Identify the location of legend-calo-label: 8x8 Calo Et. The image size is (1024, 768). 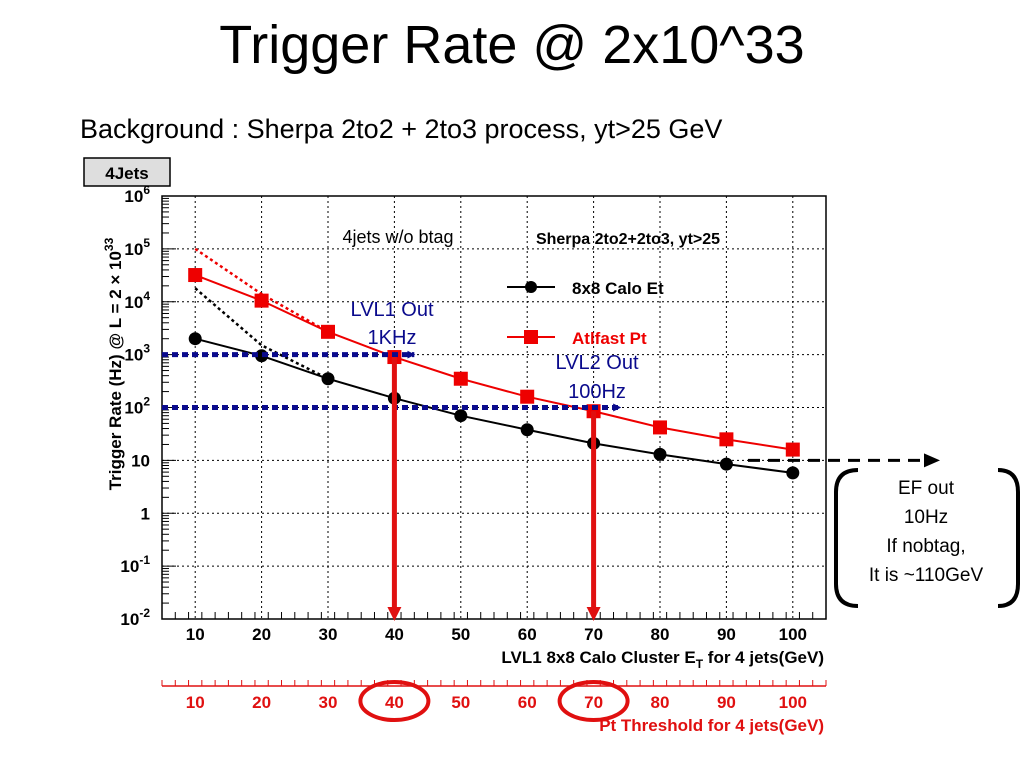
(618, 288).